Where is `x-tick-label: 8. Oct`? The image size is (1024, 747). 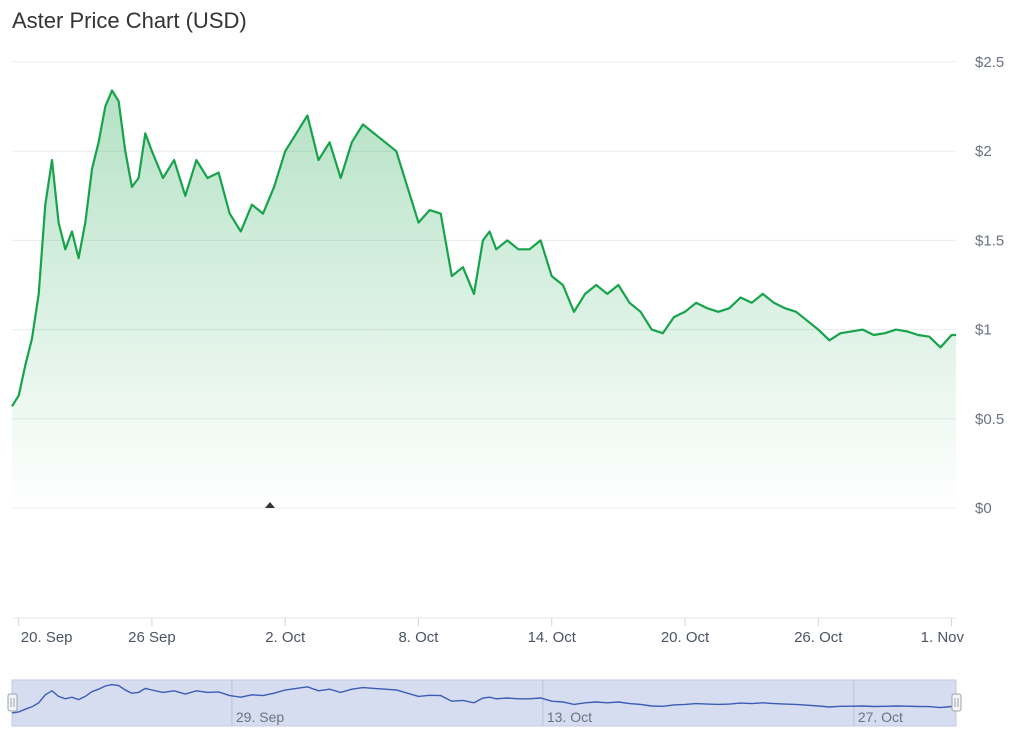
x-tick-label: 8. Oct is located at coordinates (418, 637).